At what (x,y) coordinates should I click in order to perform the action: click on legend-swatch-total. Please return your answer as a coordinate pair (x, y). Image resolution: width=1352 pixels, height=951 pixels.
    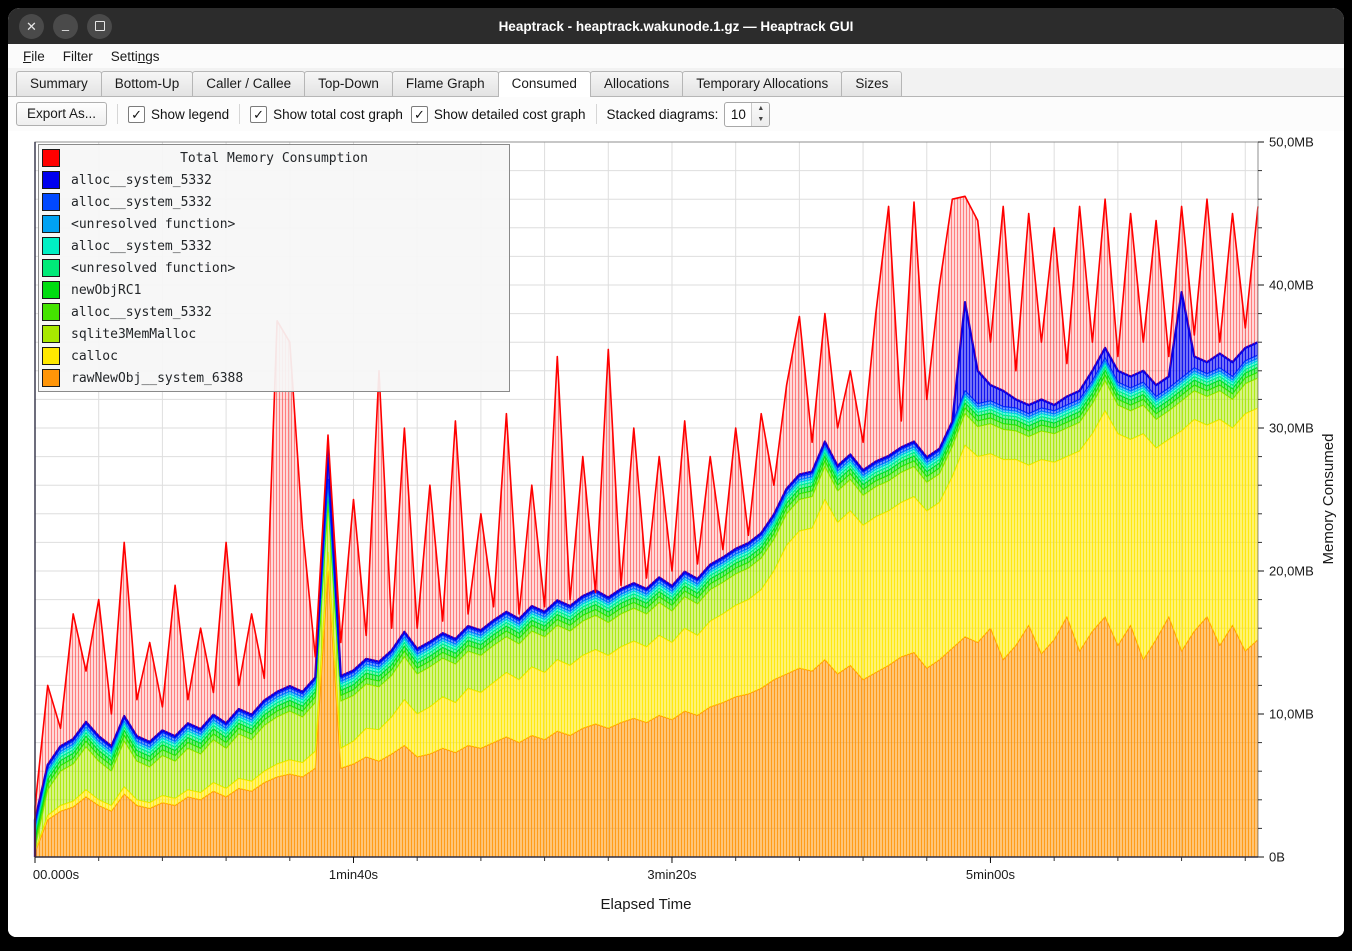
    Looking at the image, I should click on (51, 158).